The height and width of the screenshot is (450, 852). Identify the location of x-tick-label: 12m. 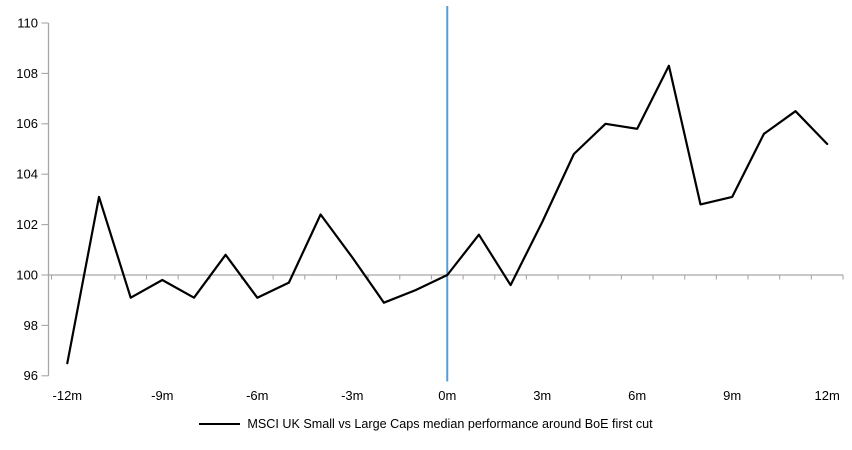
(827, 395).